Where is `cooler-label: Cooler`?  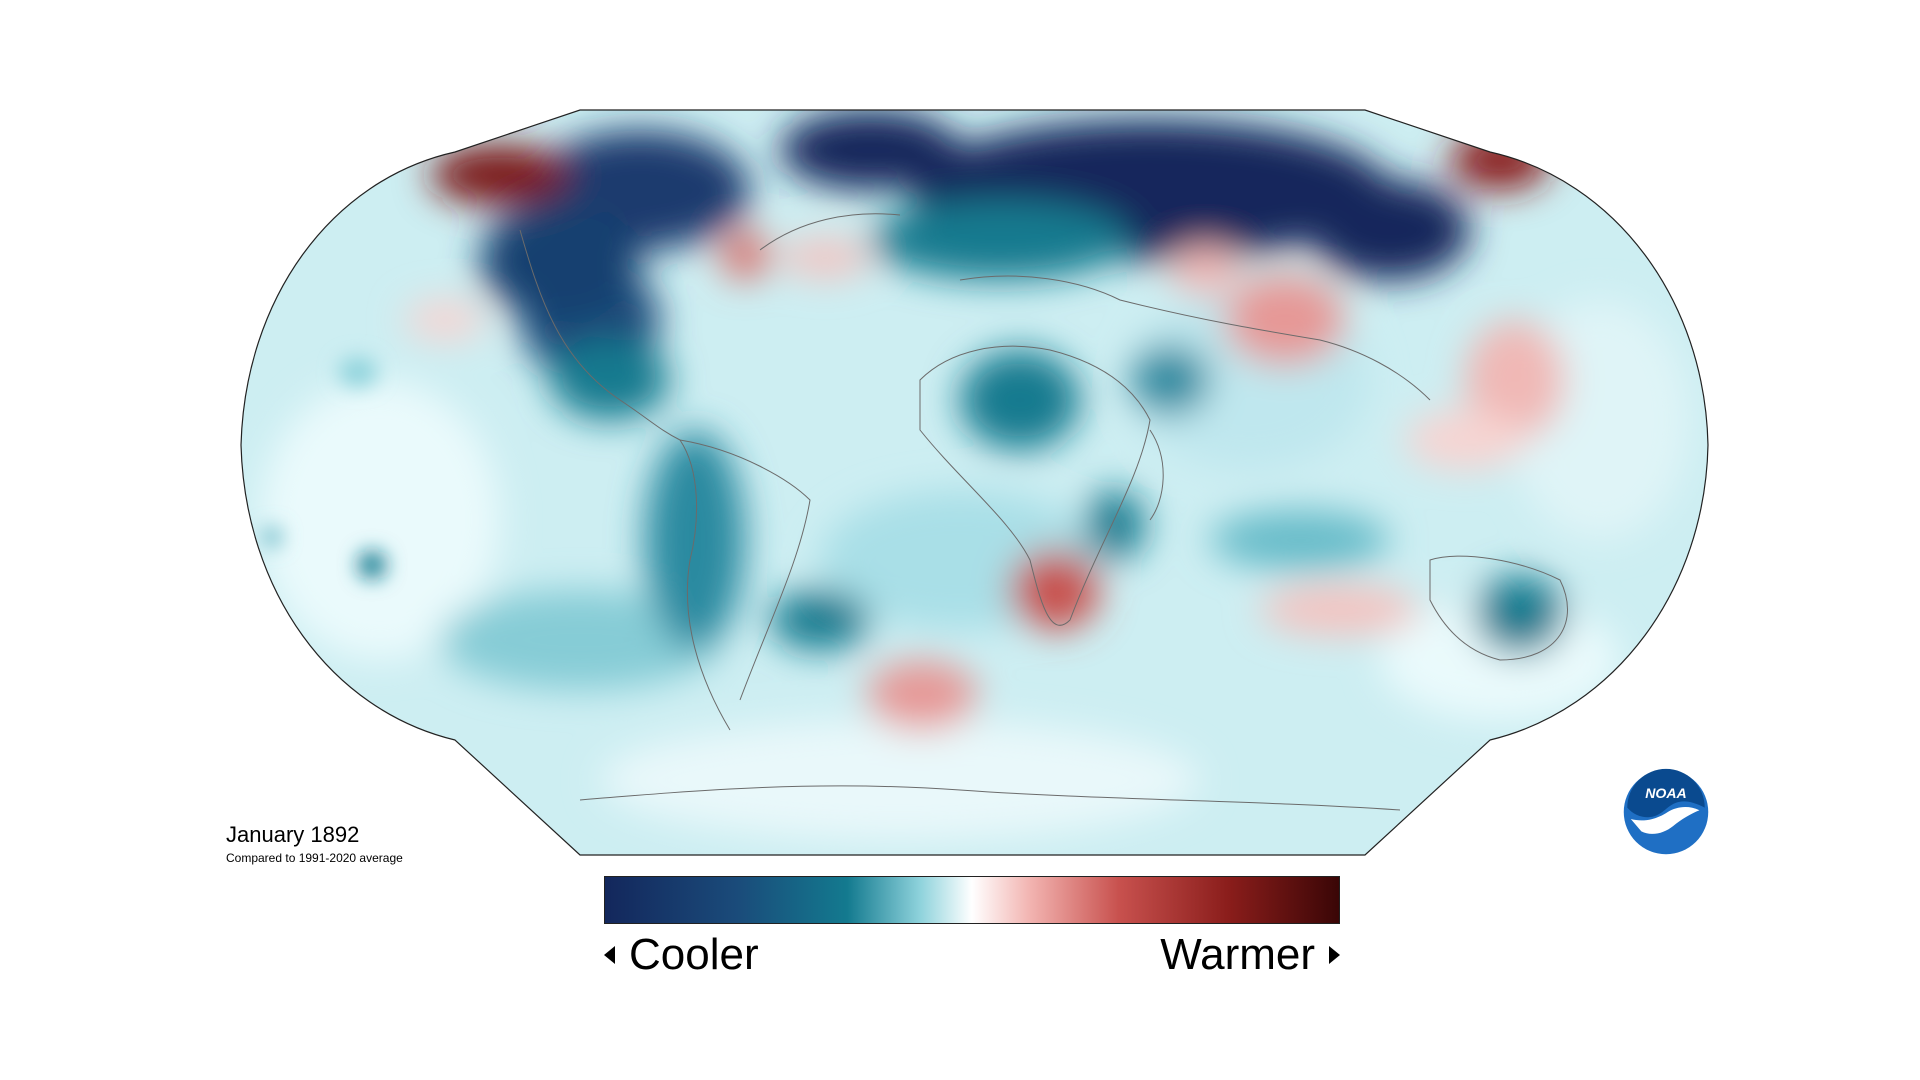
cooler-label: Cooler is located at coordinates (694, 954).